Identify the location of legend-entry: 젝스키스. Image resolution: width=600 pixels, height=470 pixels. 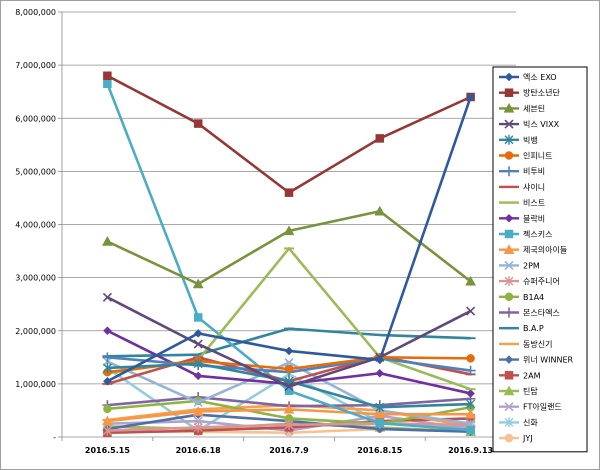
(525, 234).